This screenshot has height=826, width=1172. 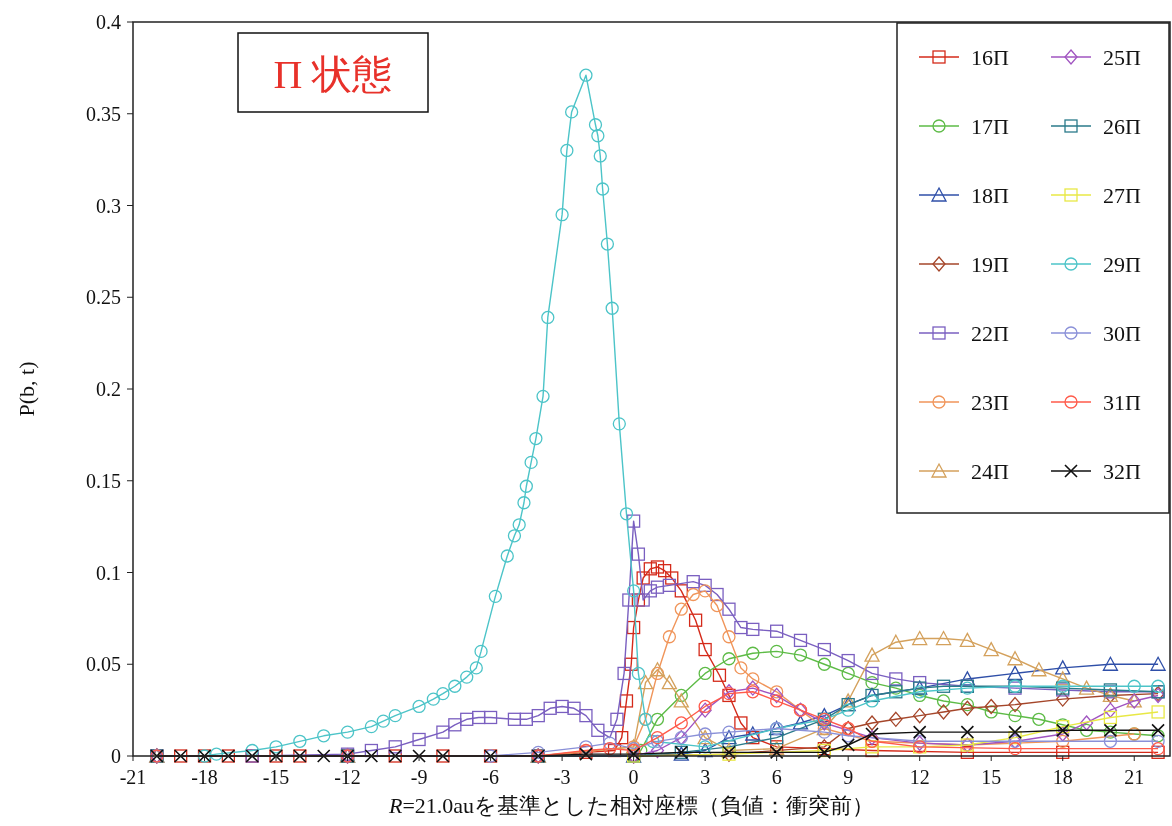 I want to click on legend-label: 30Π, so click(x=1122, y=333).